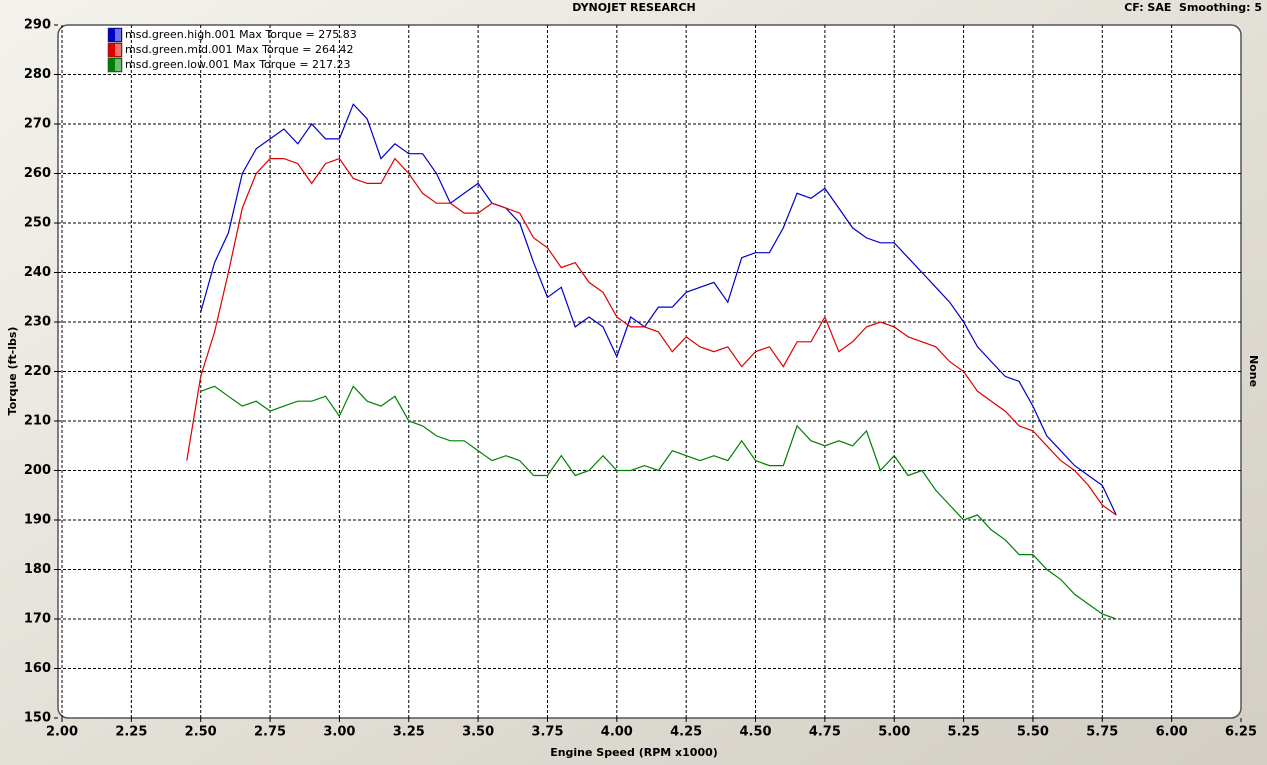  Describe the element at coordinates (238, 64) in the screenshot. I see `legend-label: msd.green.low.001 Max Torque = 217.23` at that location.